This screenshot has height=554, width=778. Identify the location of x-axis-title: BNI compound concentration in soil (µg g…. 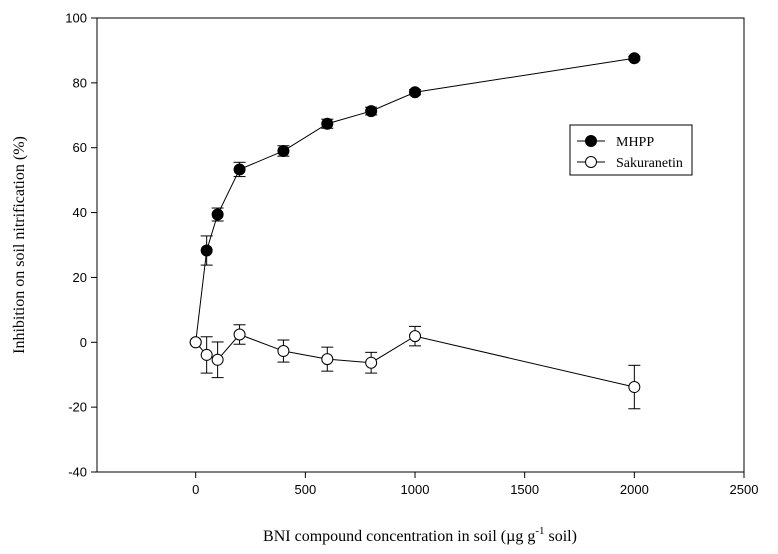
(420, 535).